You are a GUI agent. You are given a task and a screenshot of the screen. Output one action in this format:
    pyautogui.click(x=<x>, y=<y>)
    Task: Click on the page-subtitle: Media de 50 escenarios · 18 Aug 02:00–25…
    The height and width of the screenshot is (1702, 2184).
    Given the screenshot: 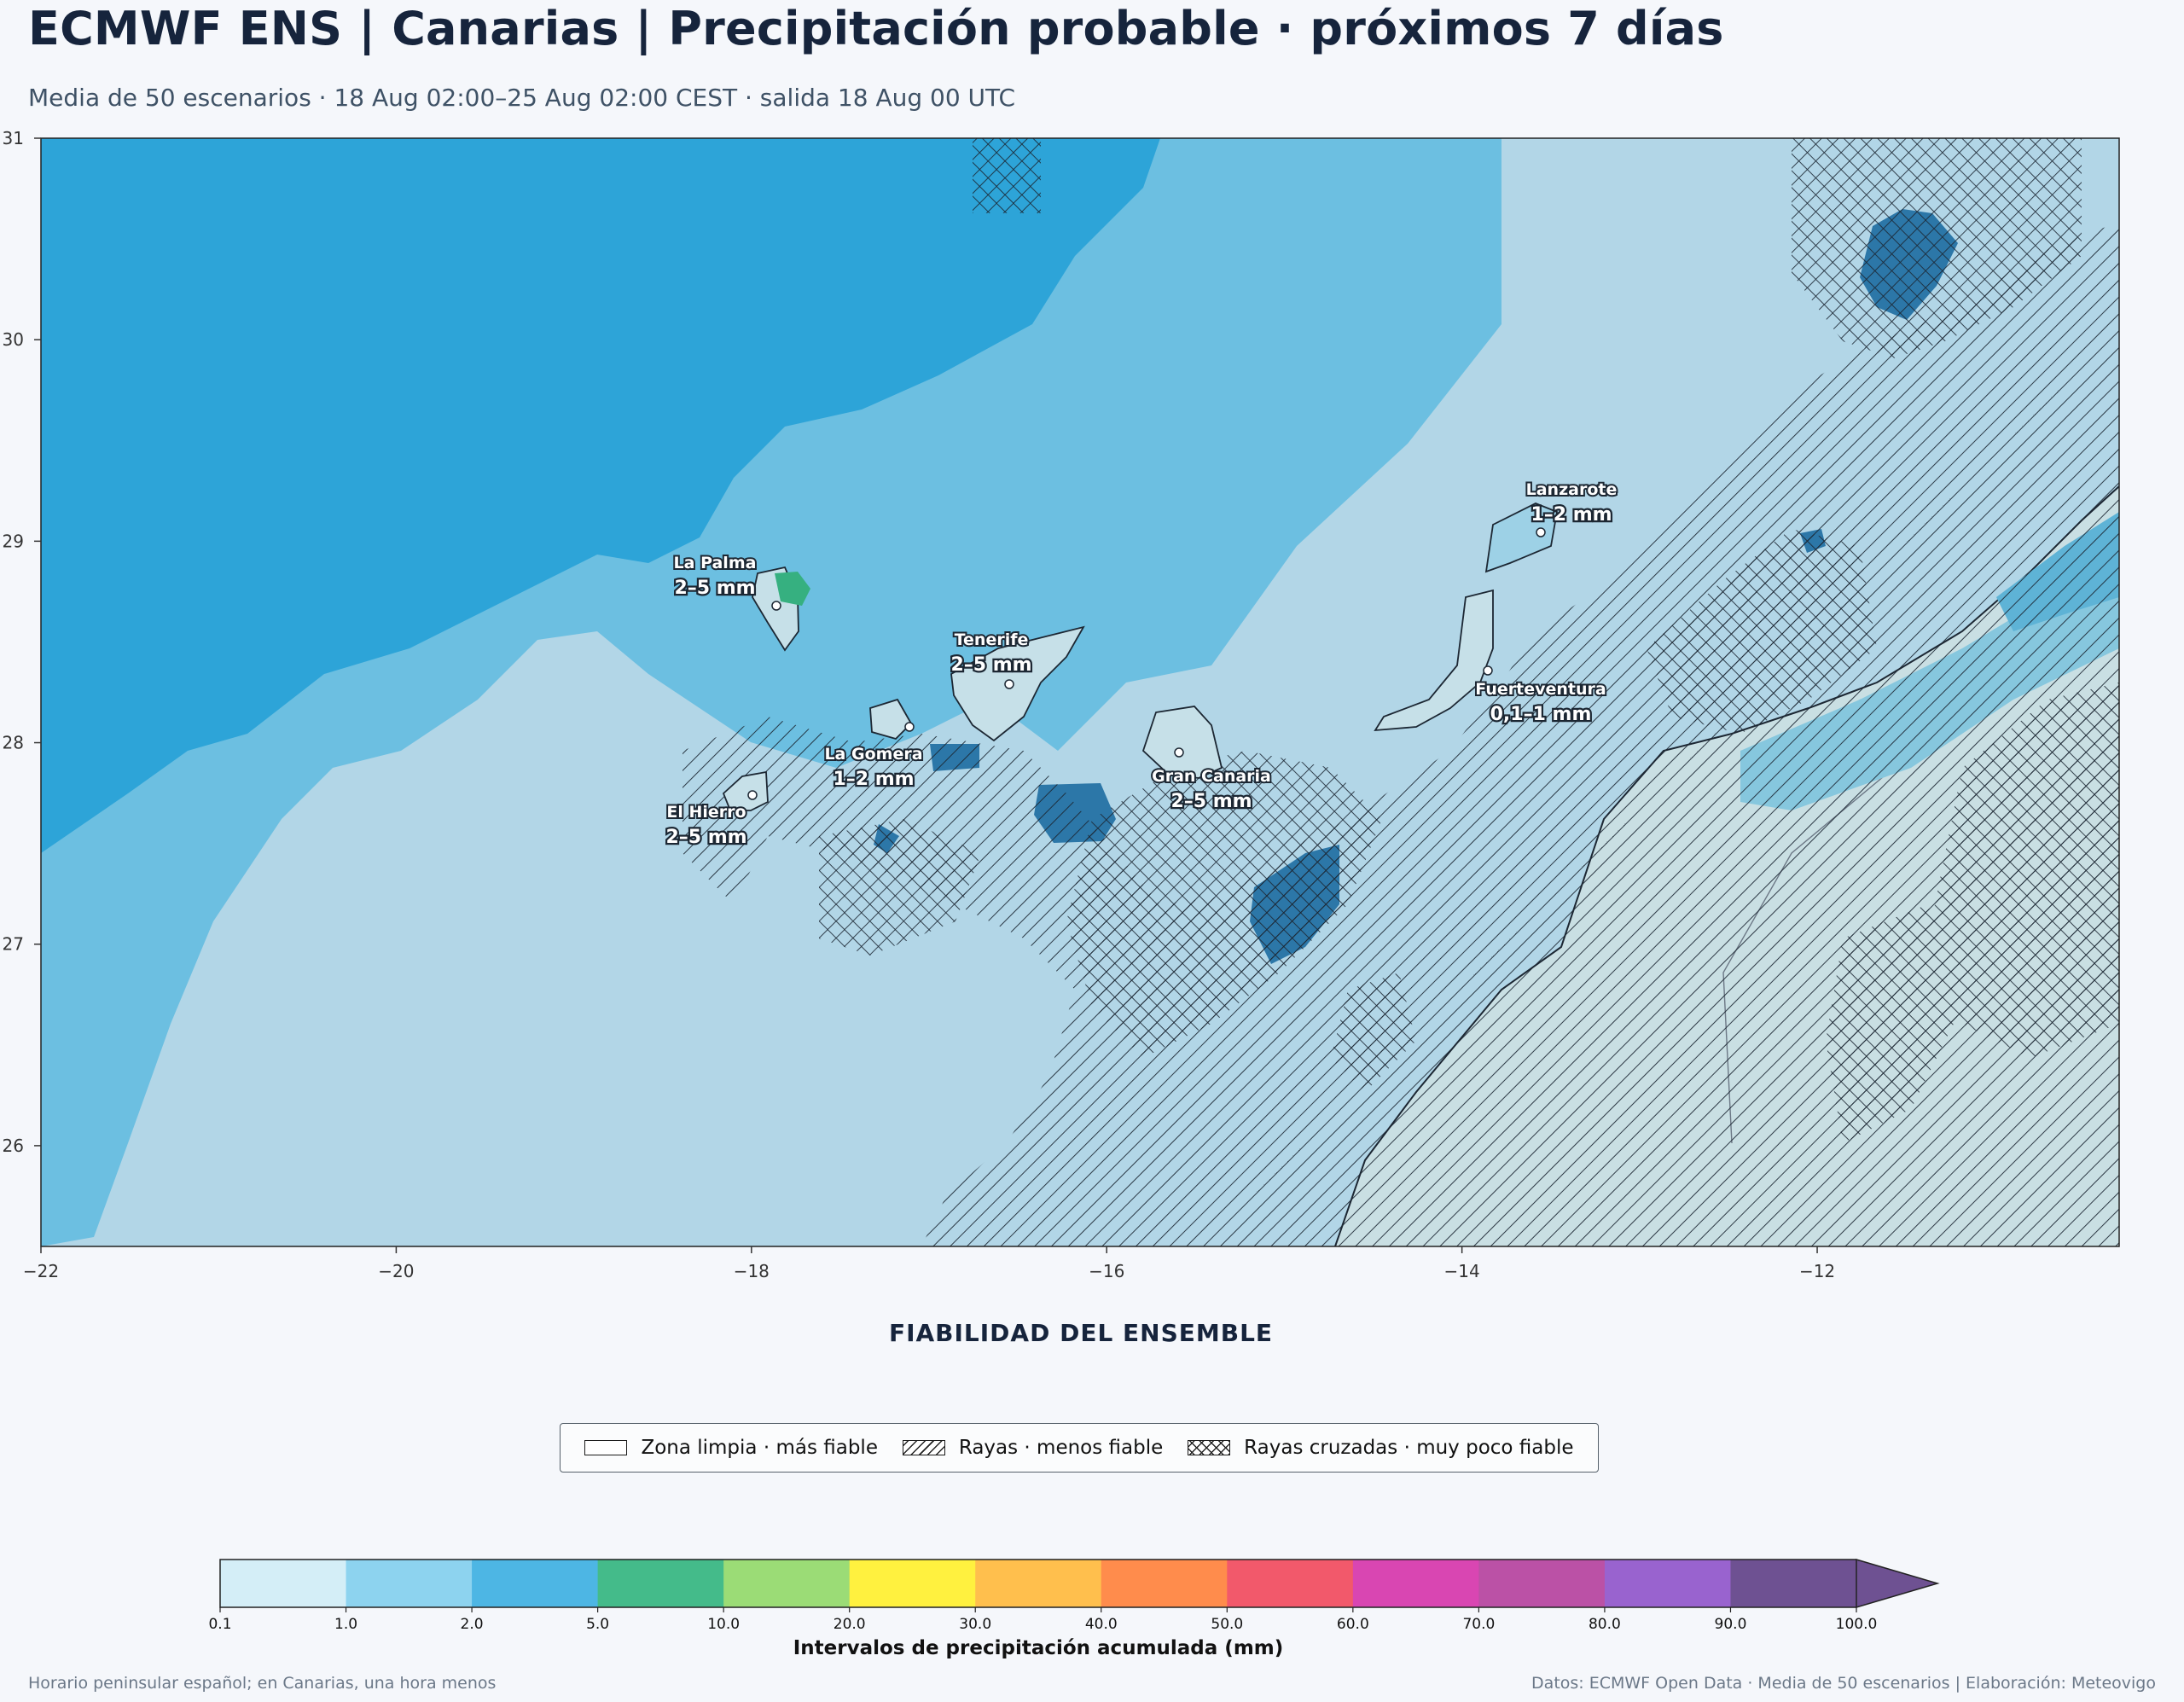 What is the action you would take?
    pyautogui.click(x=522, y=98)
    